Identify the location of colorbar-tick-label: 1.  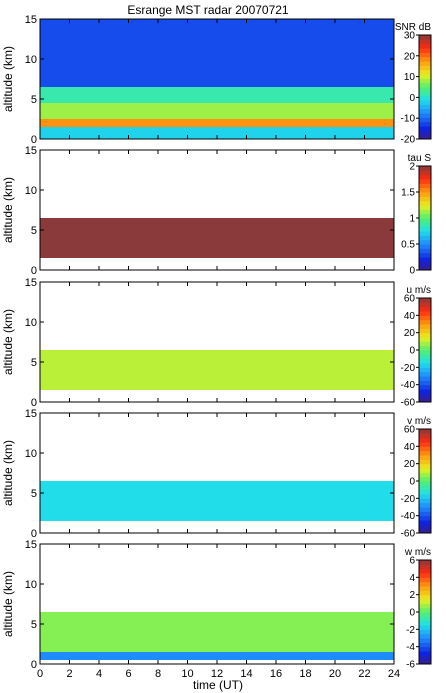
(412, 219).